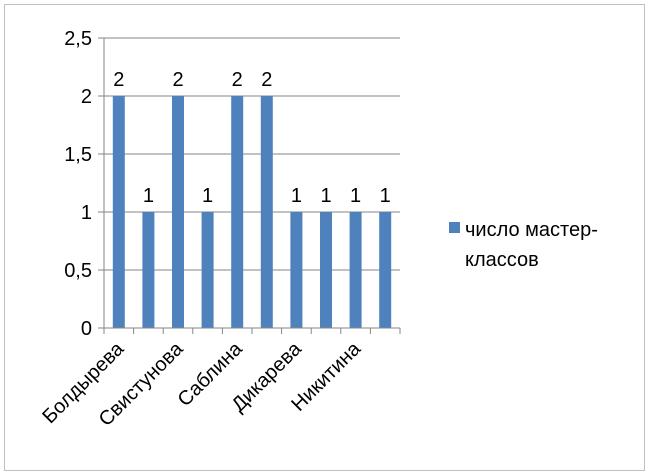  I want to click on y-tick-label: 0, so click(86, 329).